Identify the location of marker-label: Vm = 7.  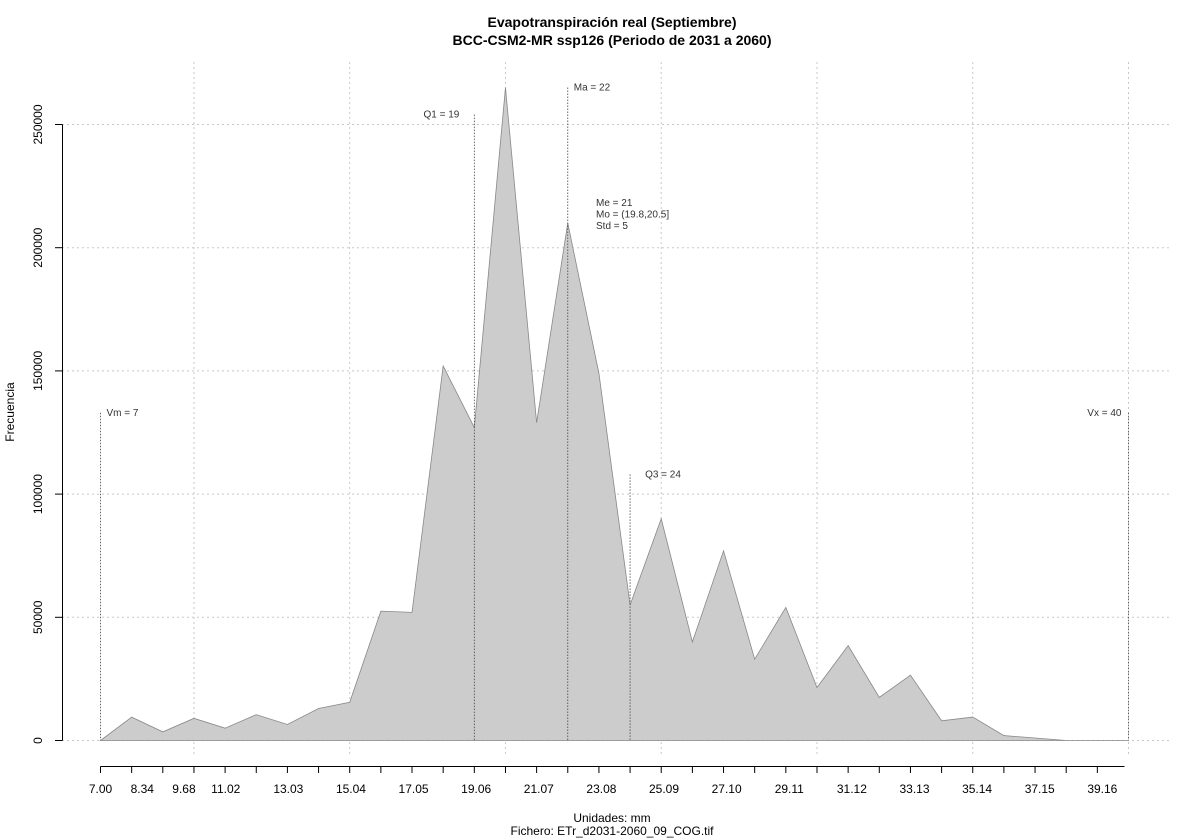
(123, 413).